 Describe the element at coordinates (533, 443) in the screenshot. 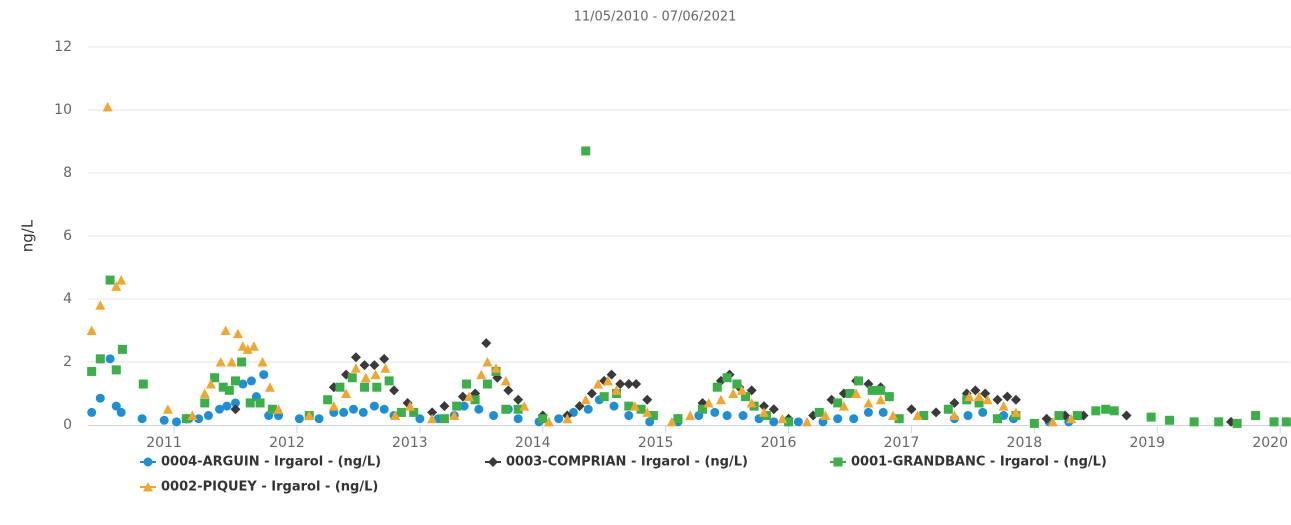

I see `x-tick-label: 2014` at that location.